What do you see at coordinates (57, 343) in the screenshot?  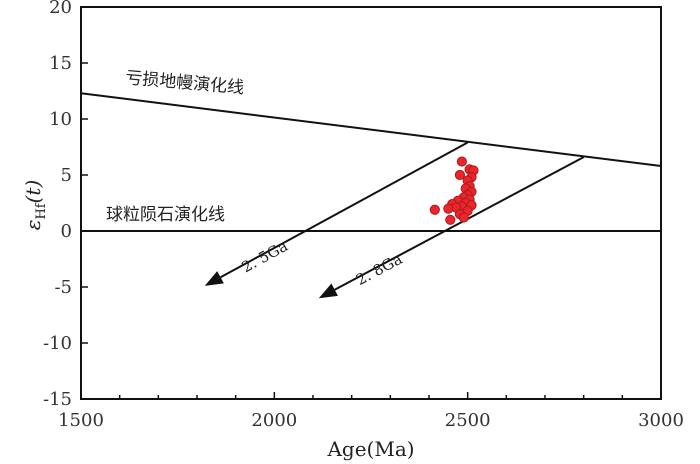 I see `y-tick-label: -10` at bounding box center [57, 343].